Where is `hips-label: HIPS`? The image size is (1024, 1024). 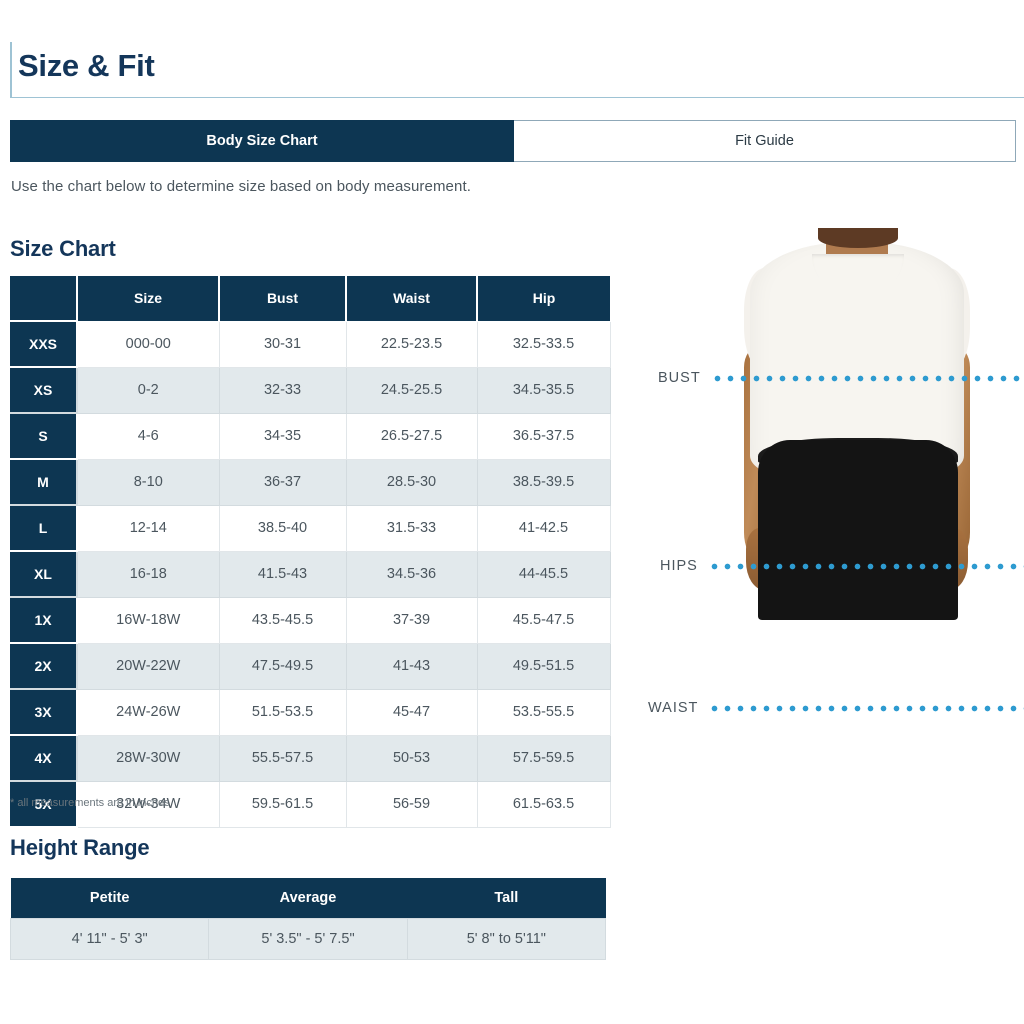 hips-label: HIPS is located at coordinates (679, 566).